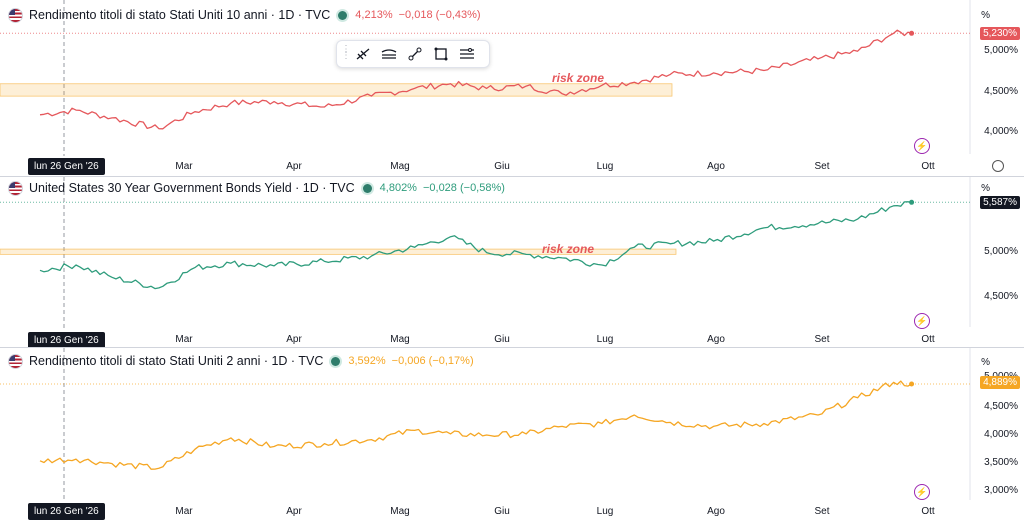 Image resolution: width=1024 pixels, height=522 pixels. Describe the element at coordinates (363, 54) in the screenshot. I see `trend-tool-icon` at that location.